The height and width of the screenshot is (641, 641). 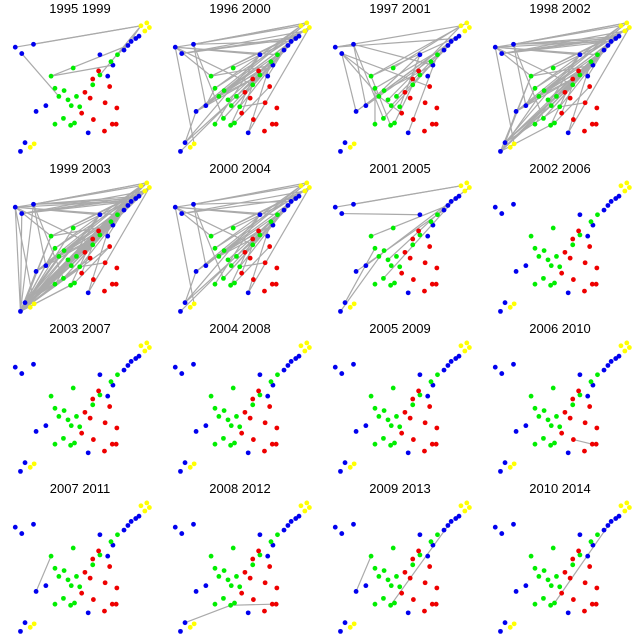 I want to click on panel-title: 2009 2013, so click(x=400, y=488).